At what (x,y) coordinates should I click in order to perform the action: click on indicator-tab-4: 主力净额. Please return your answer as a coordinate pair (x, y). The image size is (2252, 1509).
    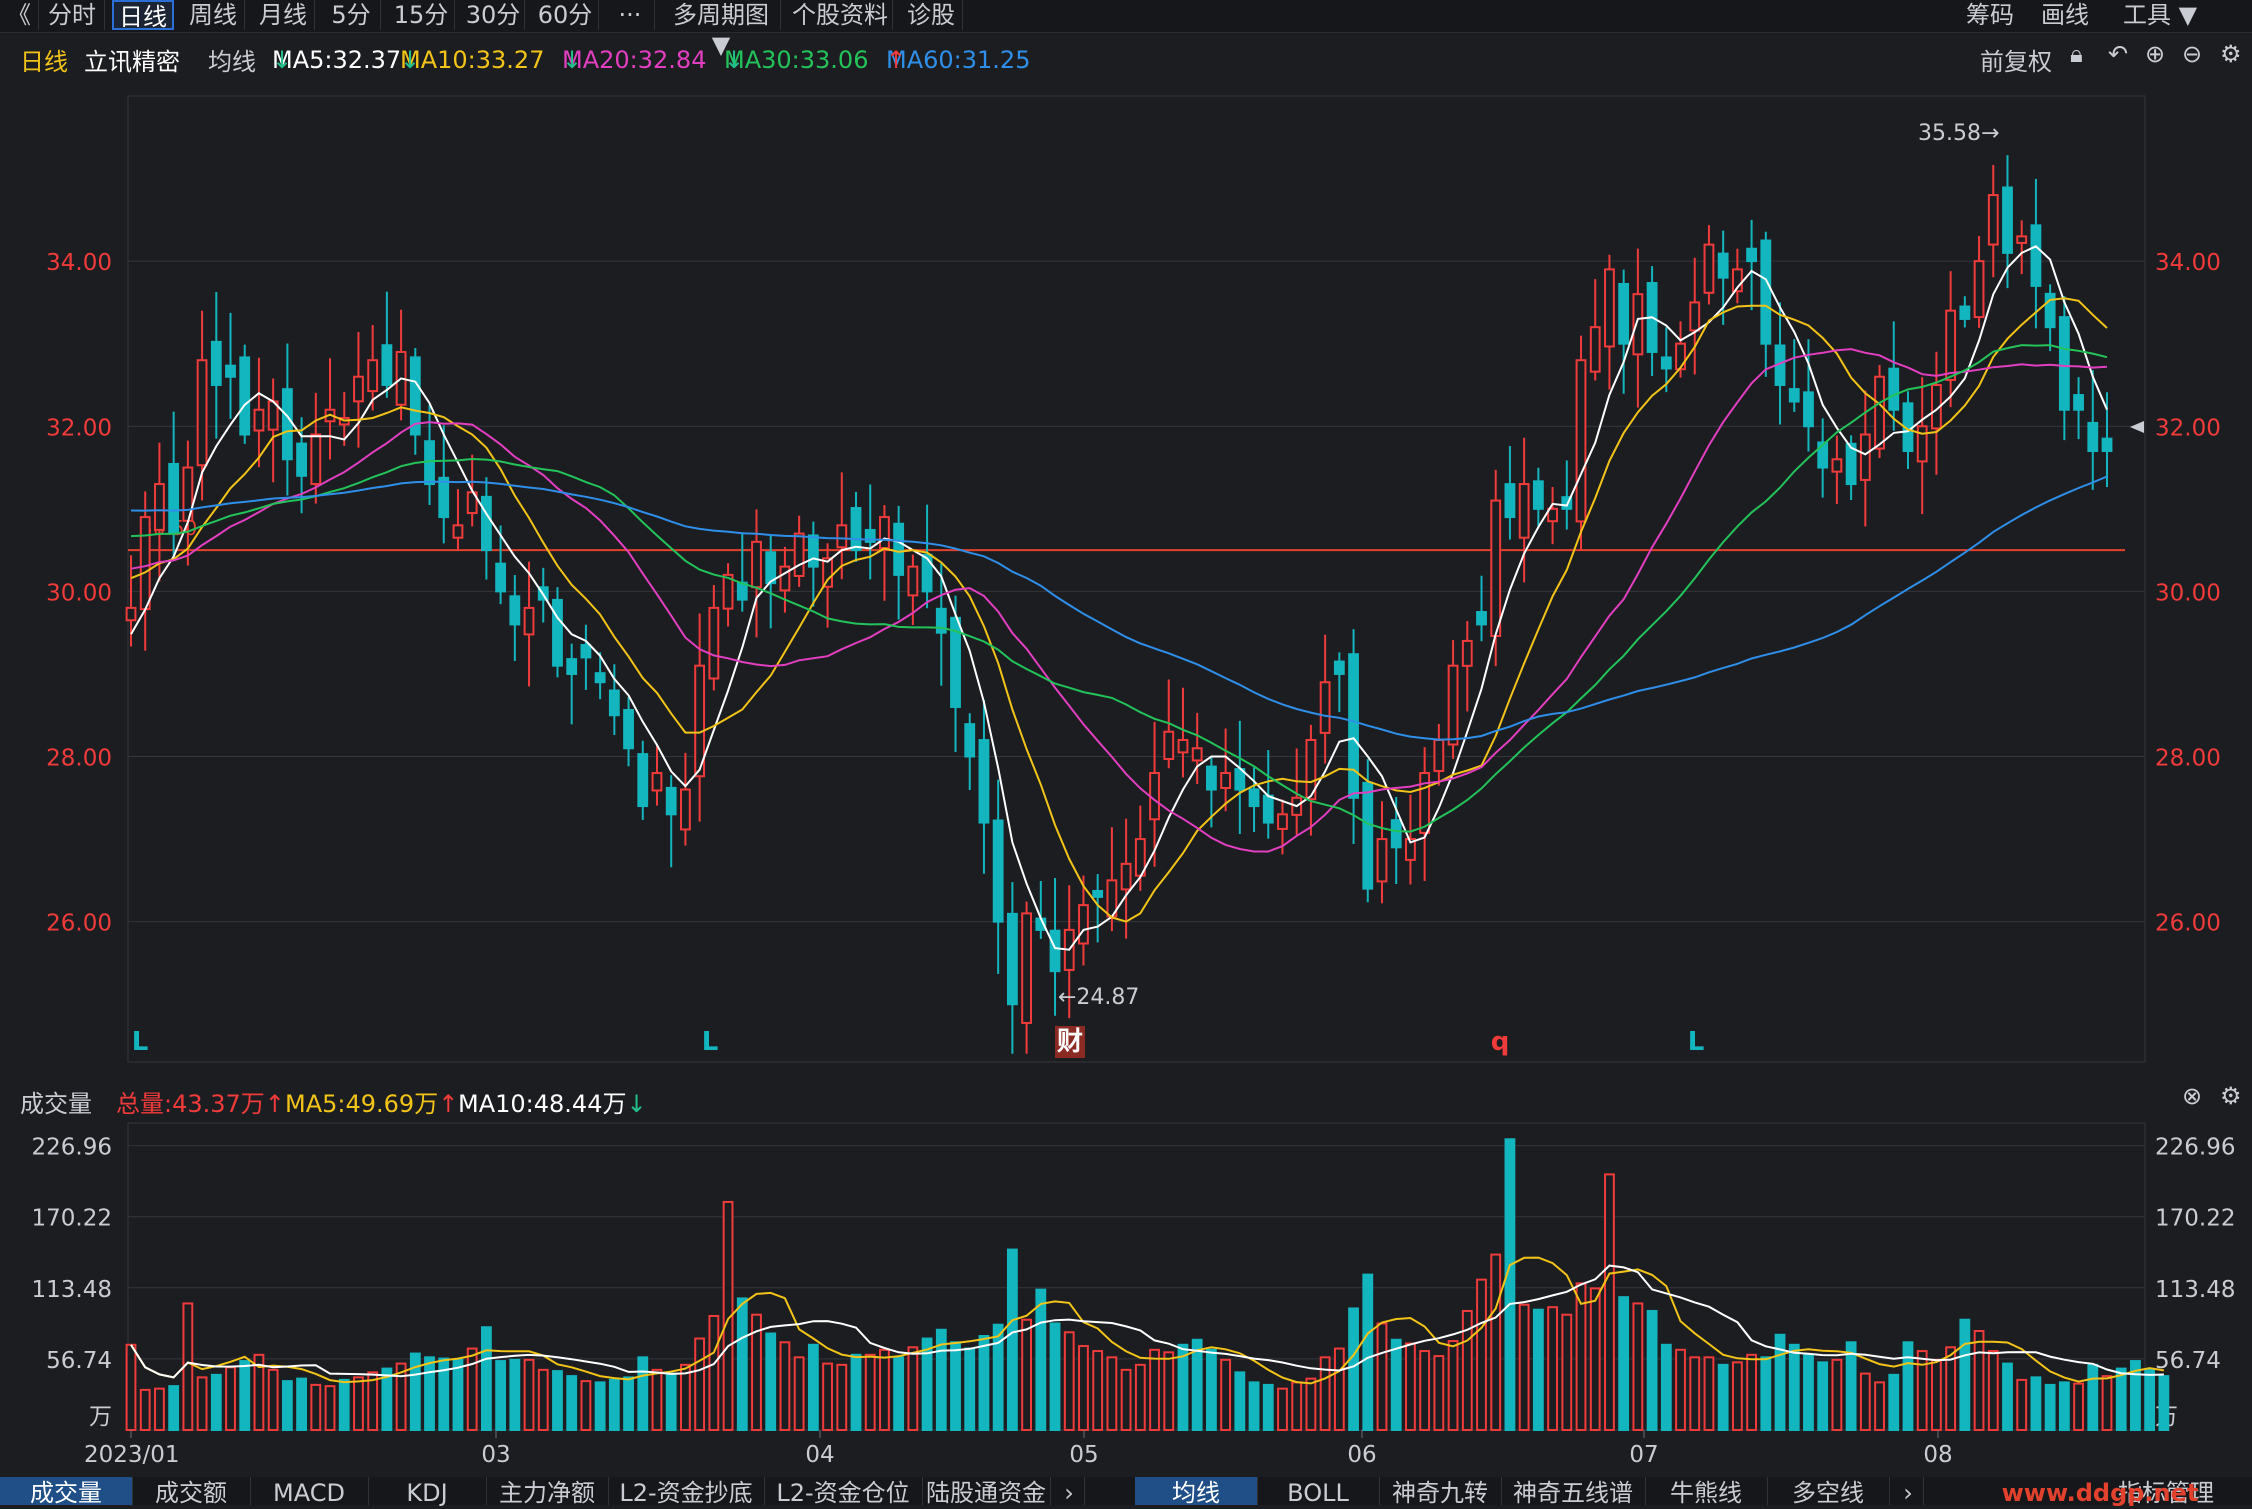
    Looking at the image, I should click on (547, 1492).